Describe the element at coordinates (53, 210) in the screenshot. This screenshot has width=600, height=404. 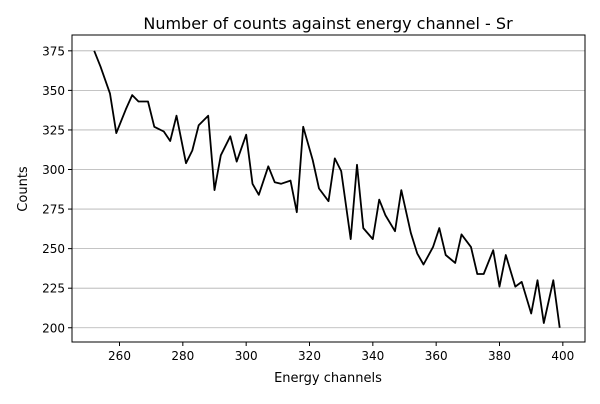
I see `y-tick-label: 275` at that location.